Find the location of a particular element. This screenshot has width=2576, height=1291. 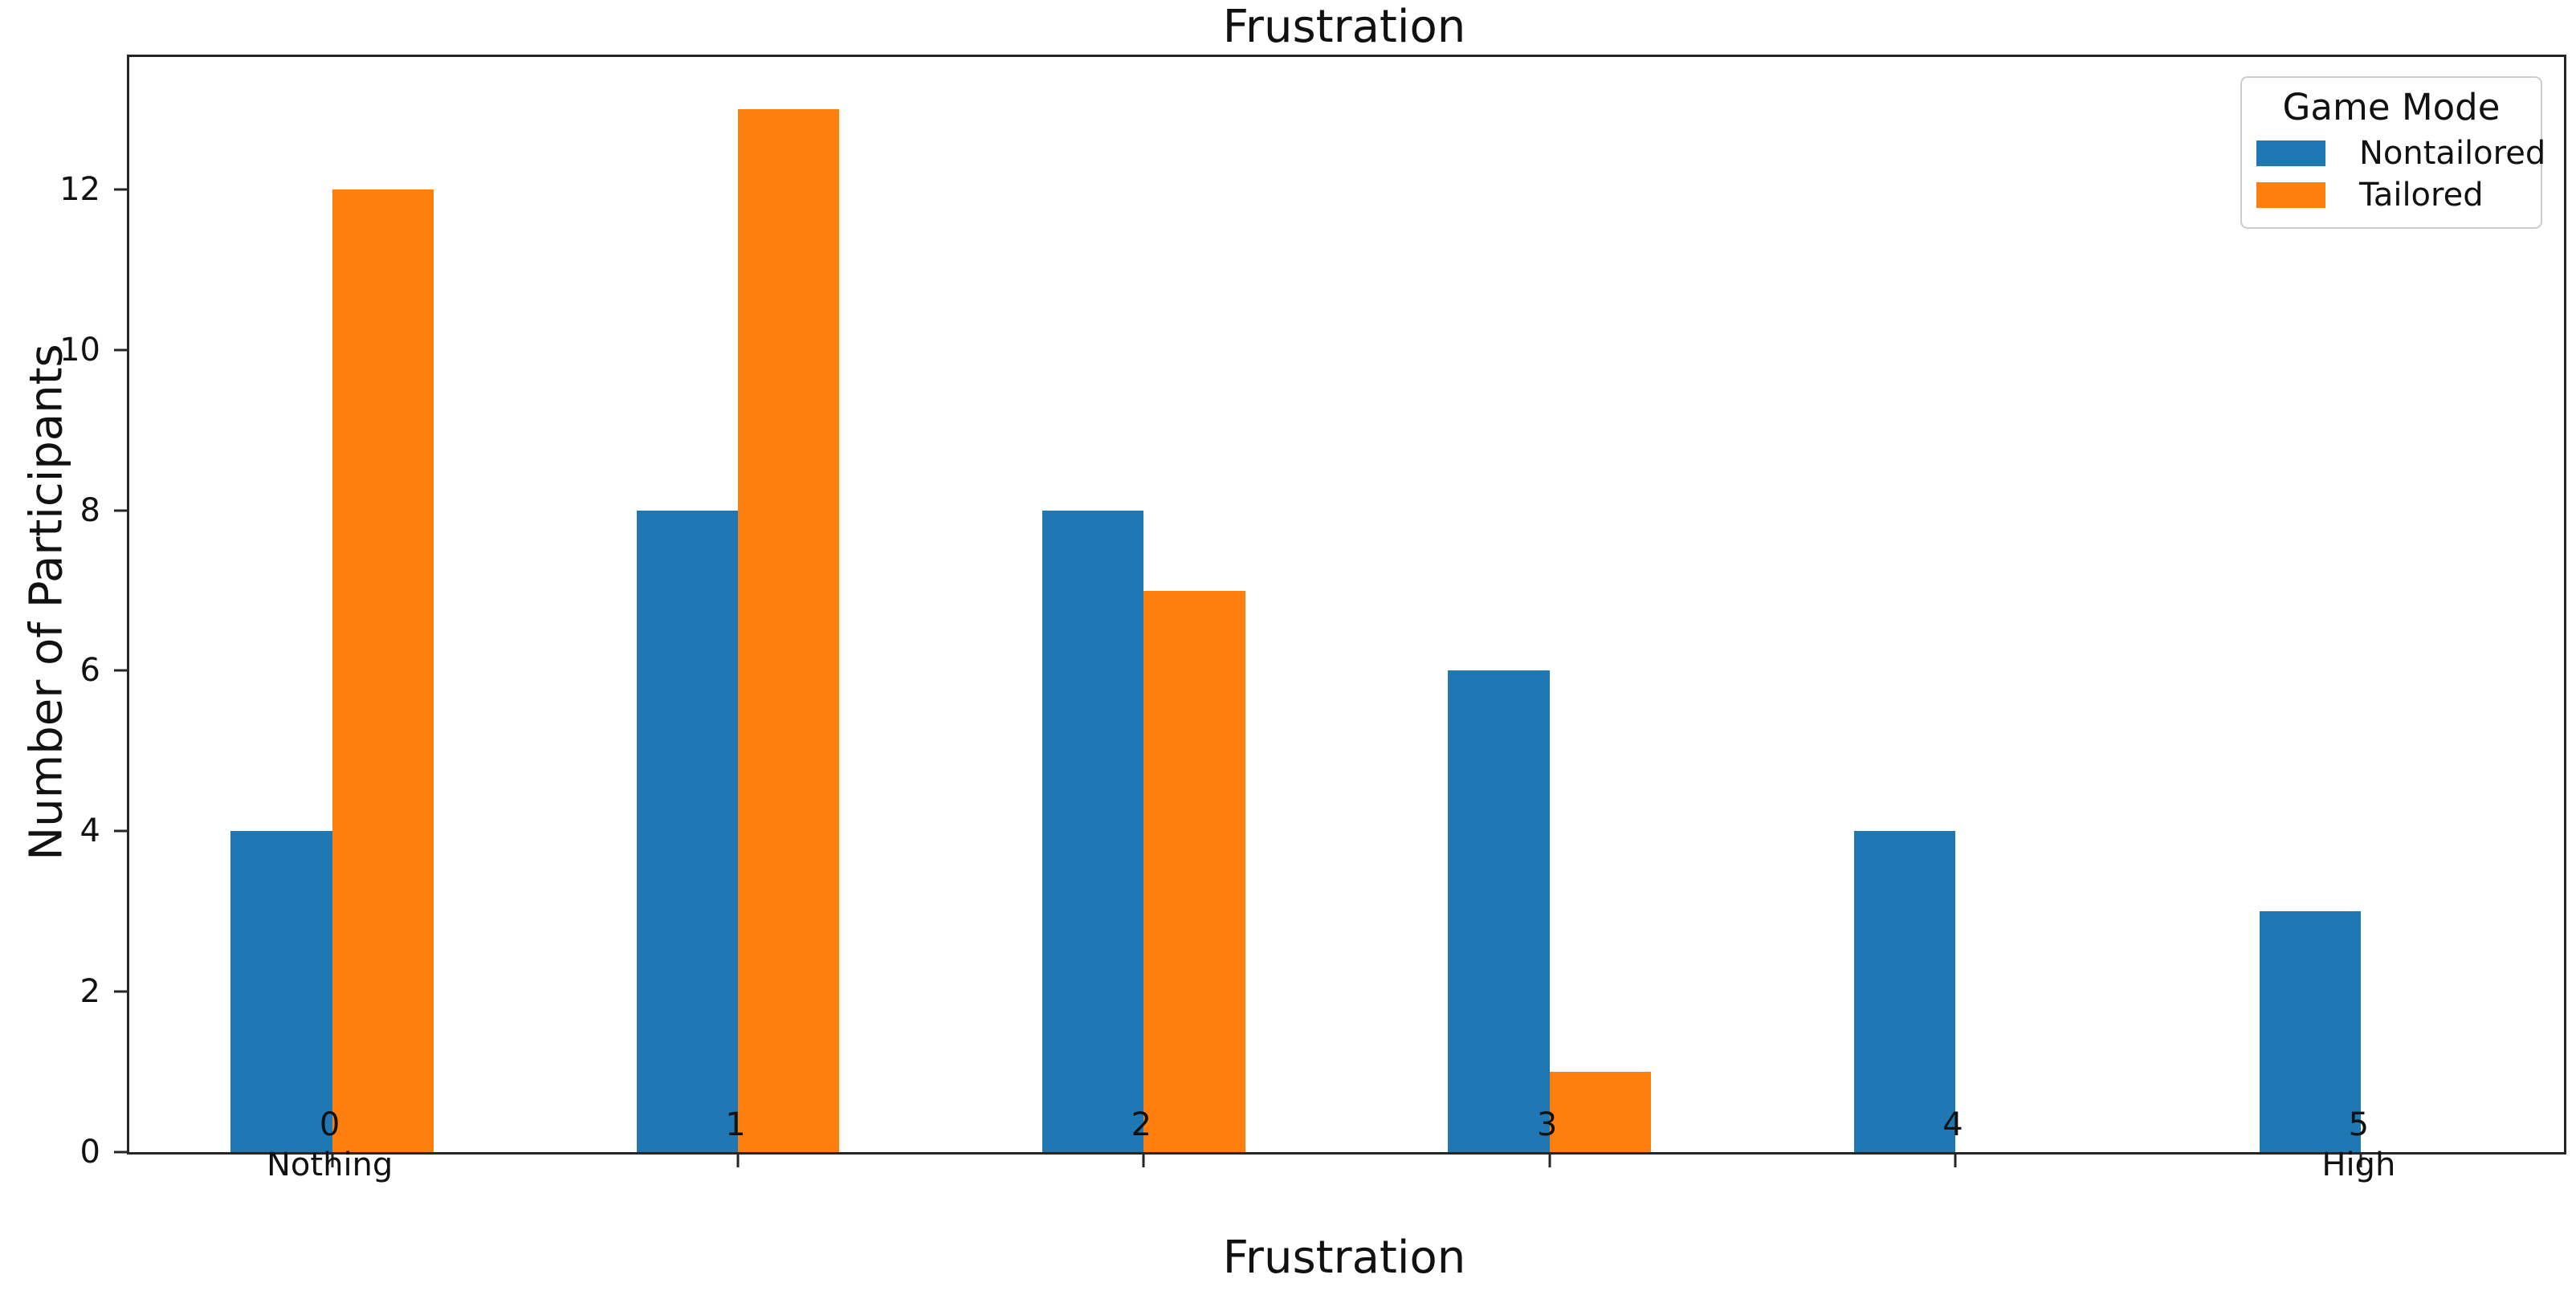

xtick-sublabel-high: High is located at coordinates (2358, 1165).